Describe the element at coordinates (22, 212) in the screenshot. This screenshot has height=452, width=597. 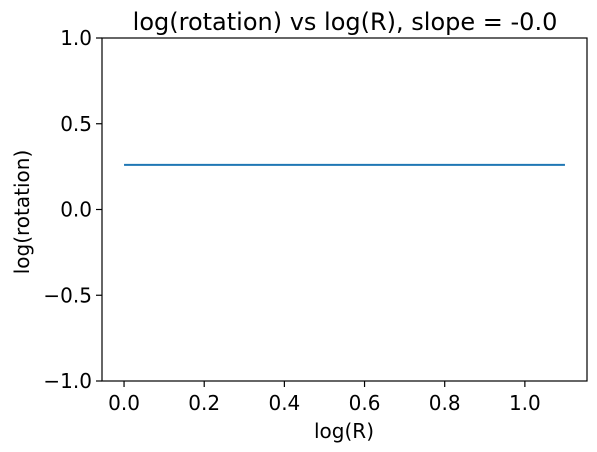
I see `y-axis-label: log(rotation)` at that location.